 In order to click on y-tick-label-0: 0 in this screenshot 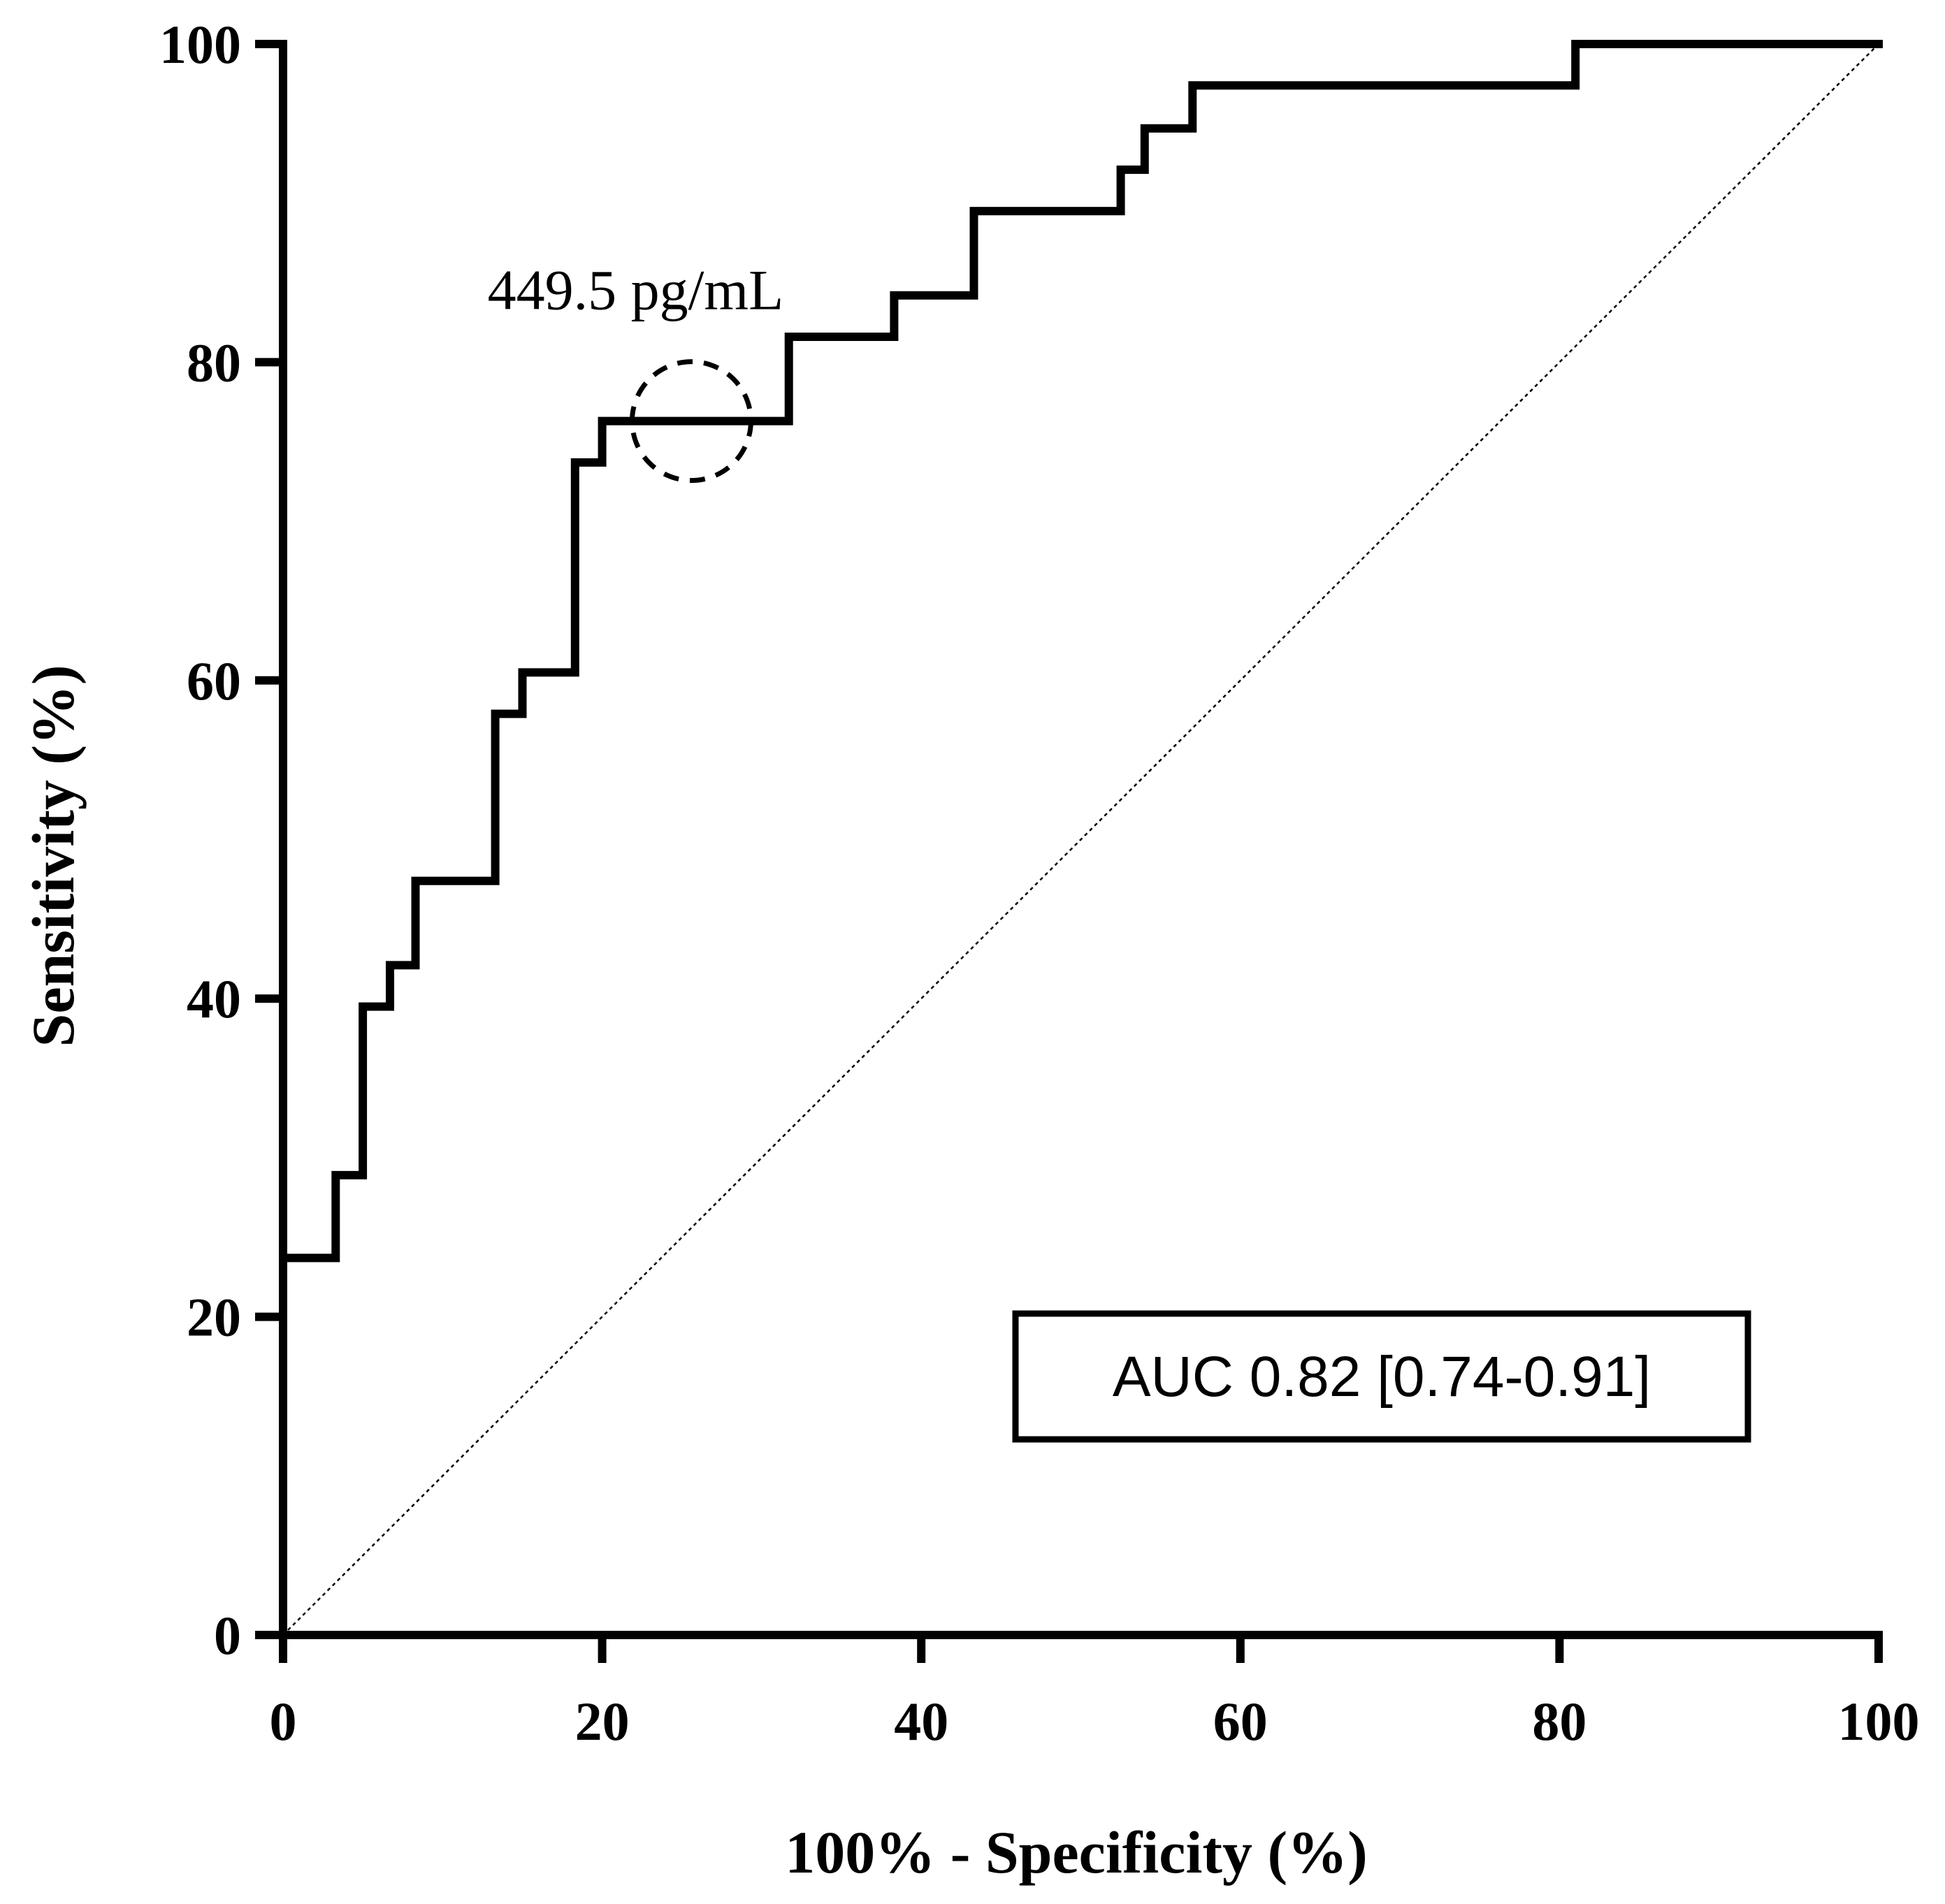, I will do `click(227, 1636)`.